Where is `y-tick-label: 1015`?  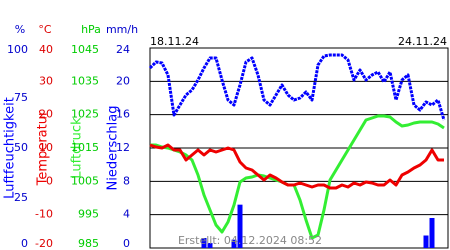
y-tick-label: 1015 is located at coordinates (85, 147).